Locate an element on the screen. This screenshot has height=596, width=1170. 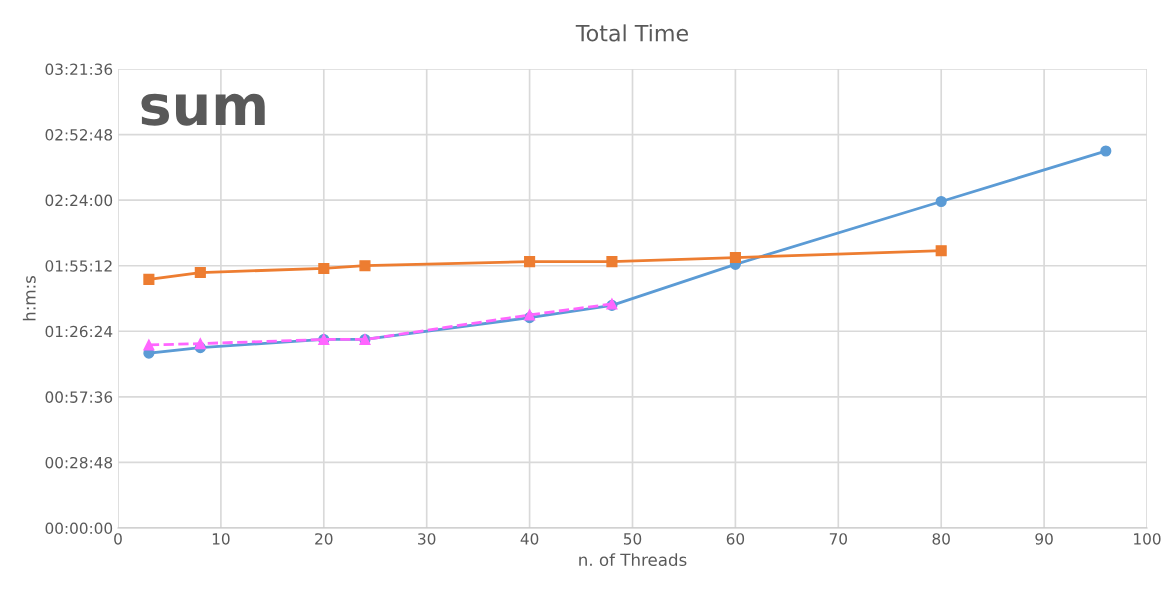
y-tick-label: 02:52:48 is located at coordinates (79, 135).